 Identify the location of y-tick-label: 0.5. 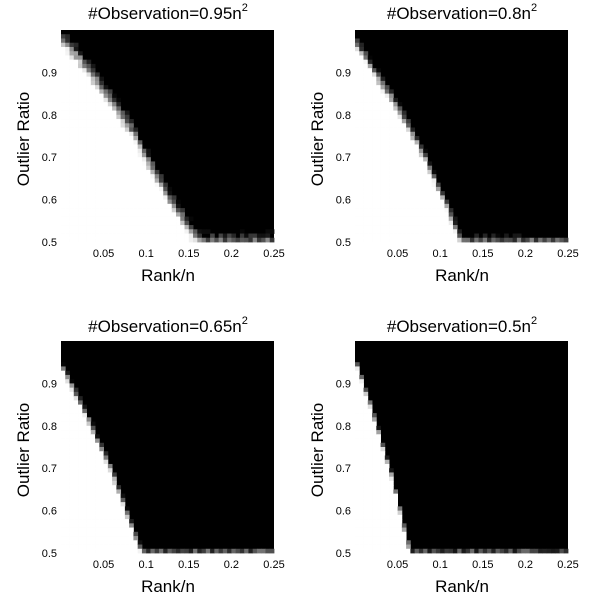
(343, 554).